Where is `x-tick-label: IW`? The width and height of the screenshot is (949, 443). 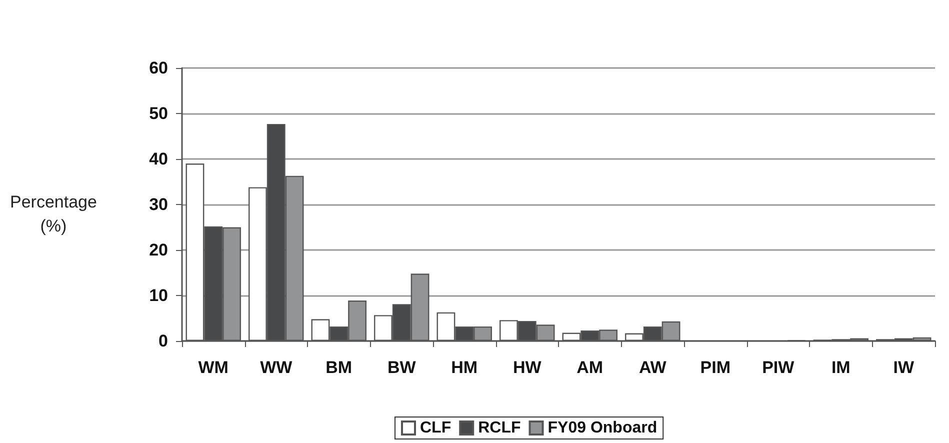
x-tick-label: IW is located at coordinates (904, 367).